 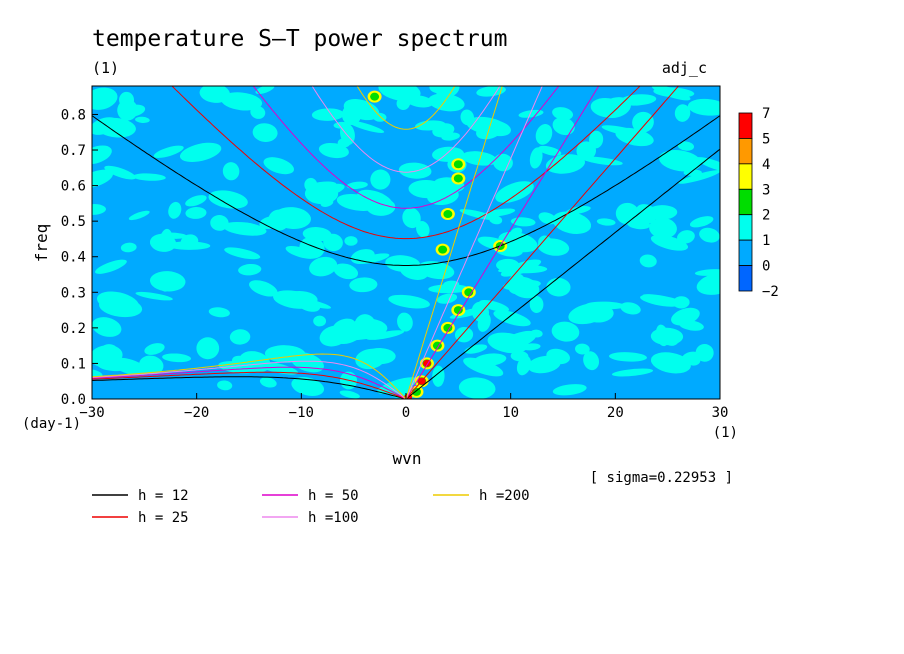 I want to click on y-tick-label: 0.8, so click(x=73, y=115).